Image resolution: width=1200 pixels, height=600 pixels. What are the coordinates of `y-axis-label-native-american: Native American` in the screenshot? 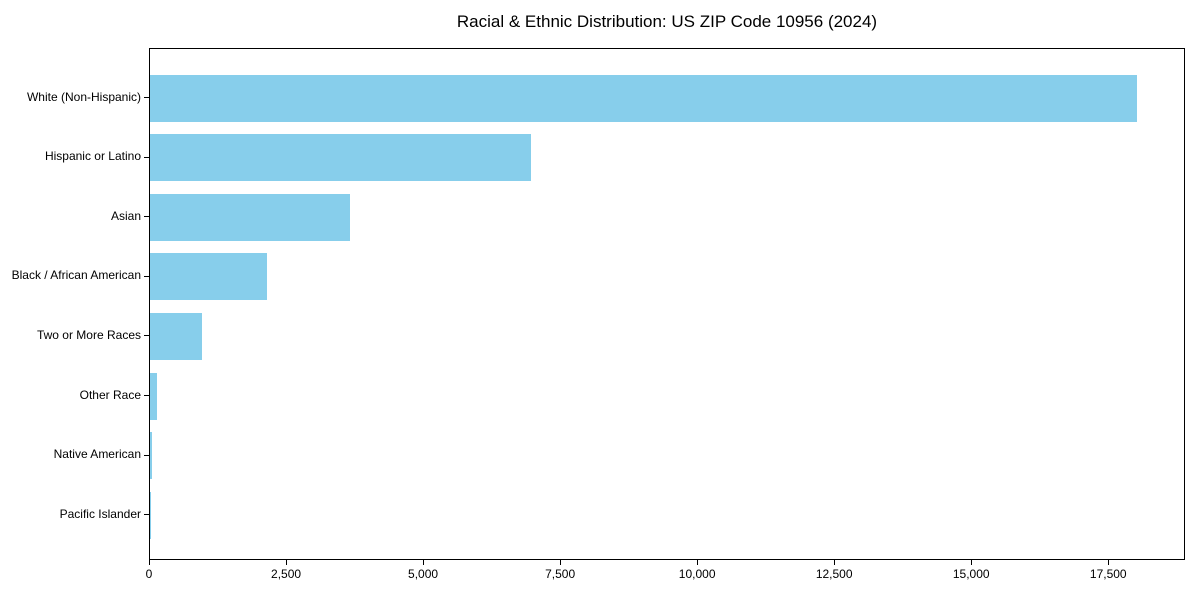 It's located at (97, 454).